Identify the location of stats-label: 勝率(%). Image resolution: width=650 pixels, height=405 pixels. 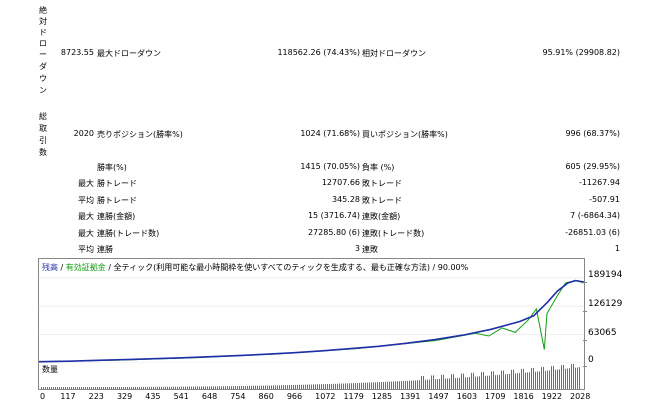
(112, 167).